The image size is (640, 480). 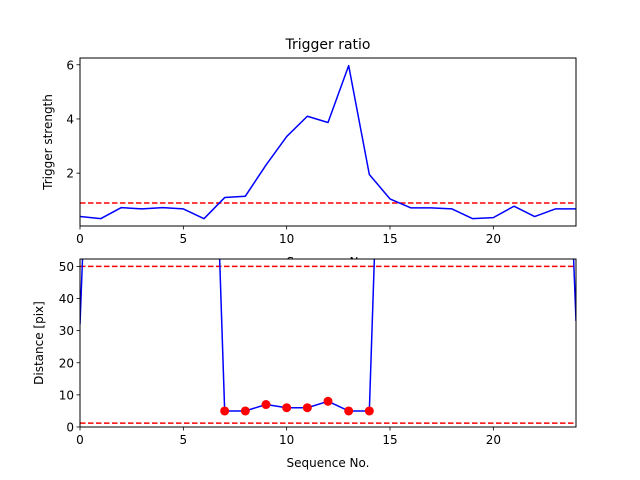 What do you see at coordinates (66, 331) in the screenshot?
I see `y-tick-label: 30` at bounding box center [66, 331].